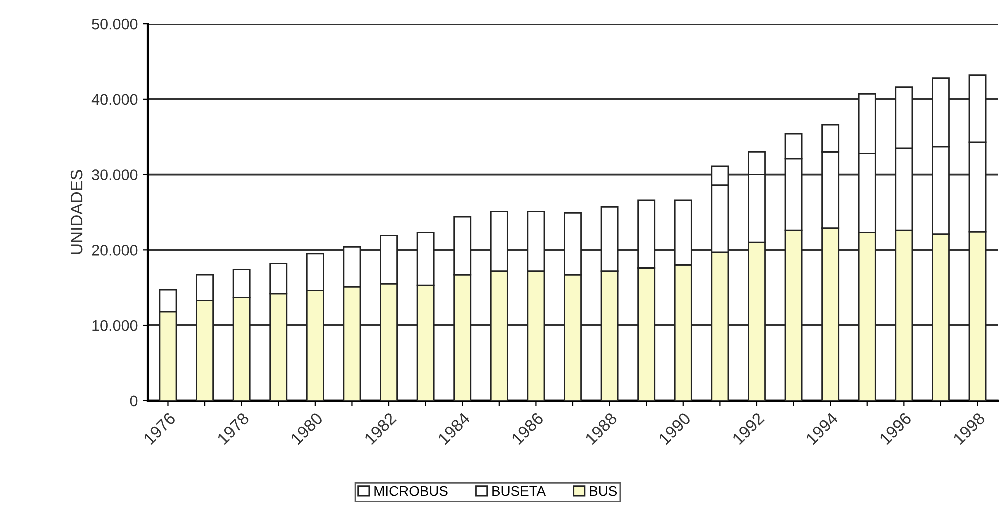 This screenshot has width=1000, height=512. What do you see at coordinates (115, 175) in the screenshot?
I see `y-tick-label: 30.000` at bounding box center [115, 175].